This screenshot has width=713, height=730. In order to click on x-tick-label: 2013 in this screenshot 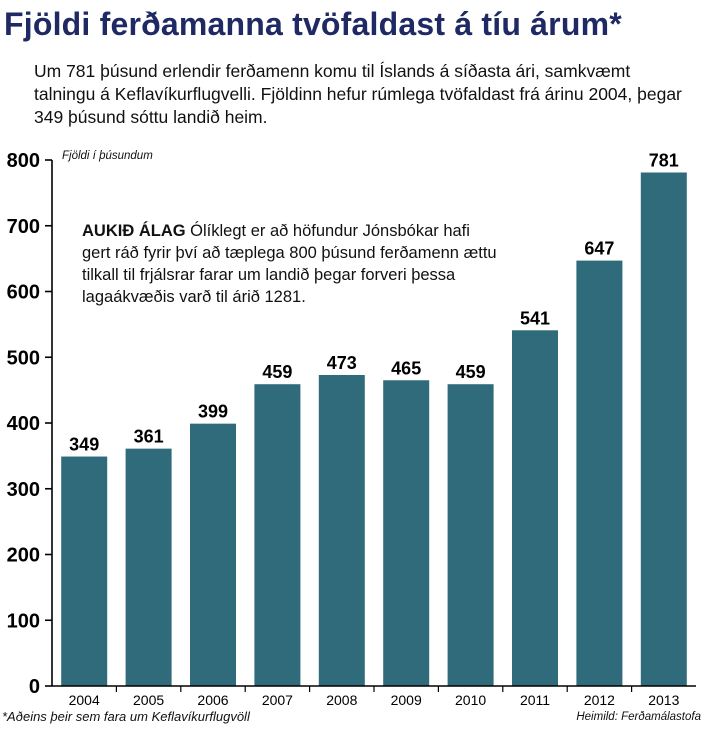, I will do `click(663, 700)`.